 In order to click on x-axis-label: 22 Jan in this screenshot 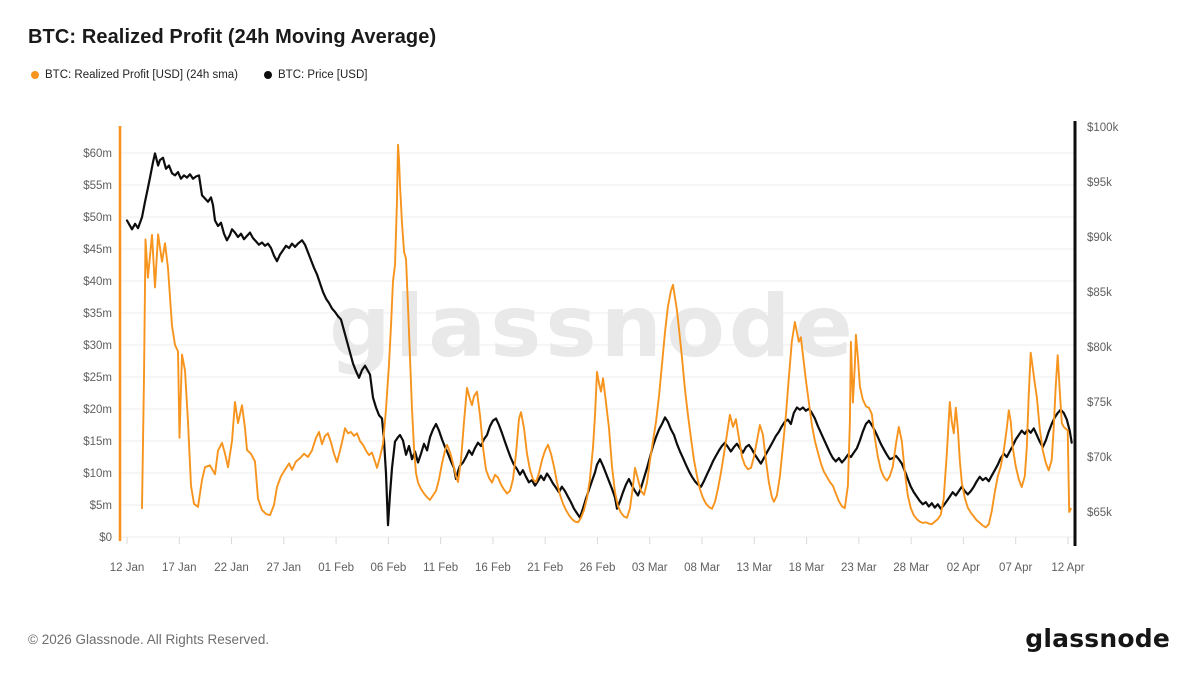, I will do `click(231, 568)`.